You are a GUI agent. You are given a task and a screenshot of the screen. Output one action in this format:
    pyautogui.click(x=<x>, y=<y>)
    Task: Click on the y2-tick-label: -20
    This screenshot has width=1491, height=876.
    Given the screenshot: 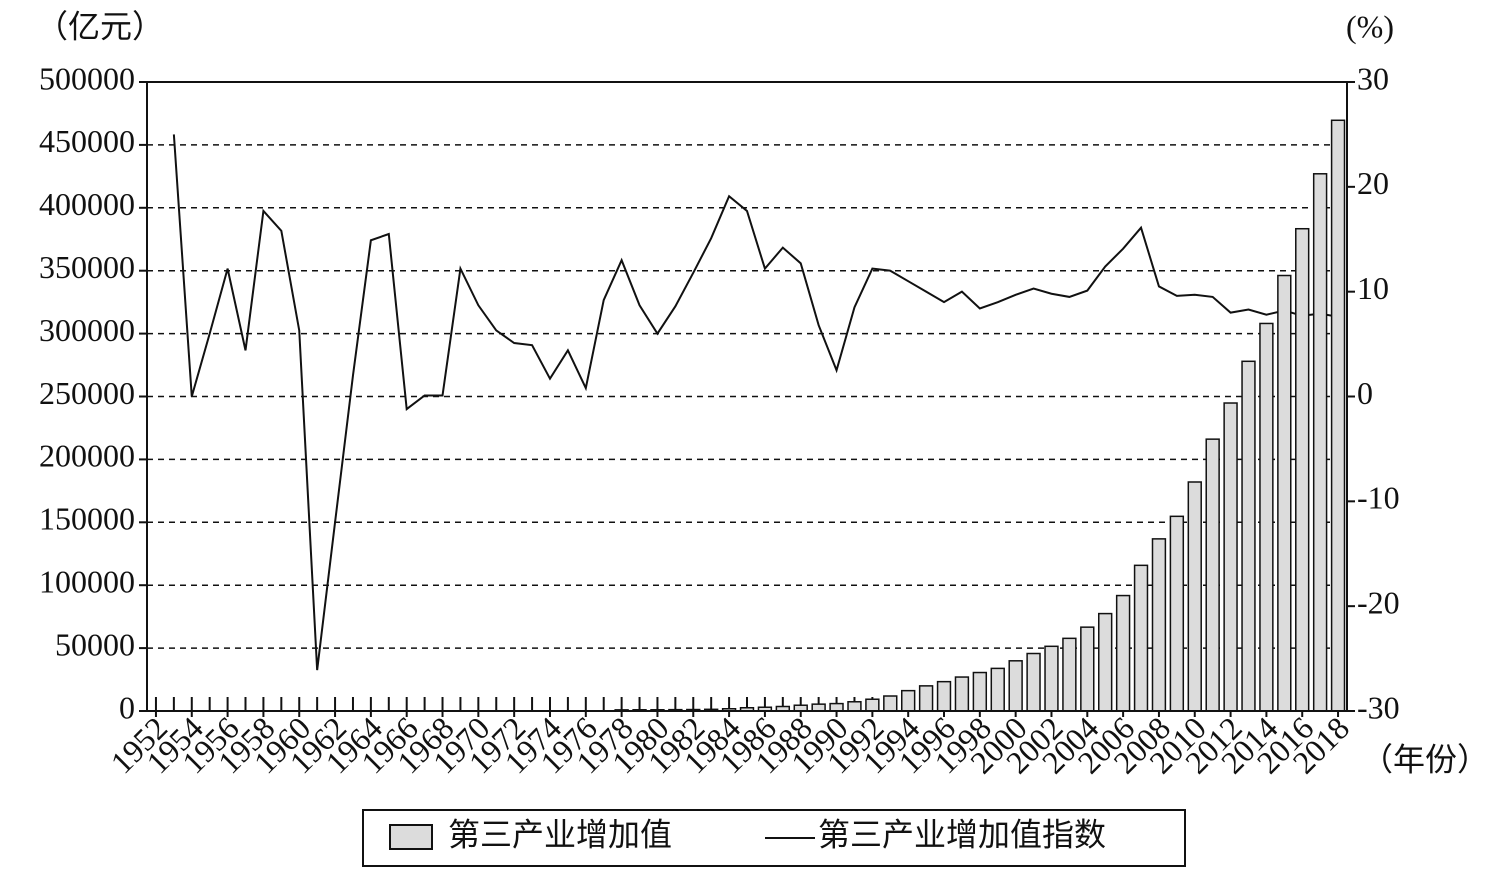 What is the action you would take?
    pyautogui.click(x=1378, y=603)
    